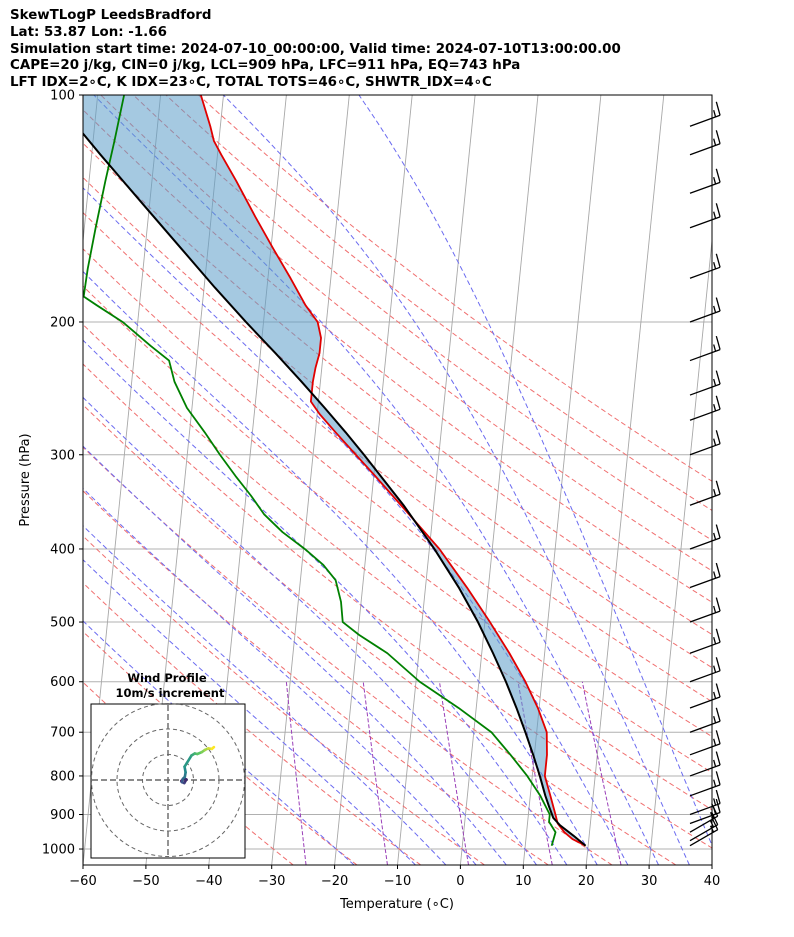  Describe the element at coordinates (168, 780) in the screenshot. I see `hodograph-ring` at that location.